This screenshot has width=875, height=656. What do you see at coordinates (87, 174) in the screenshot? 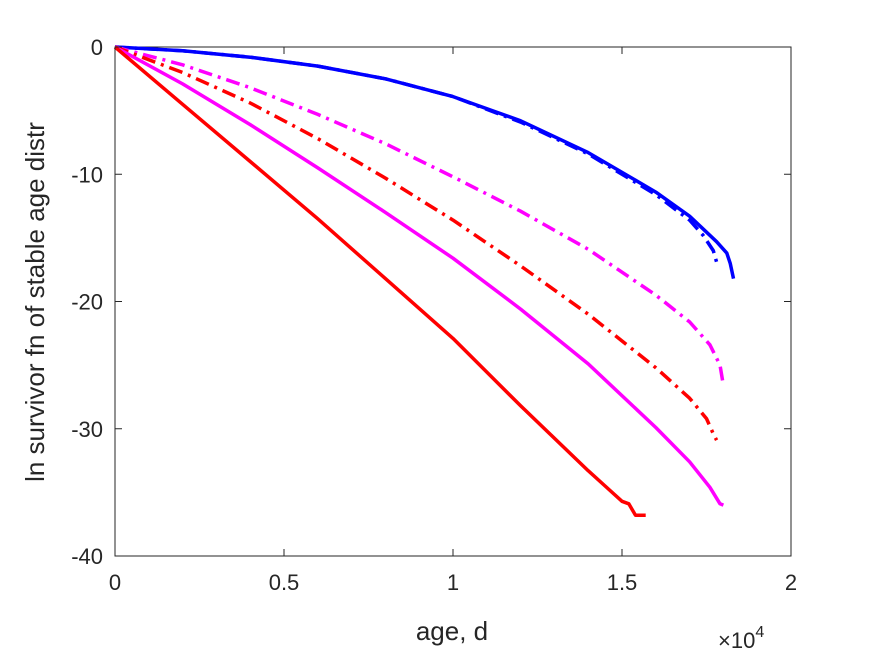
I see `y-tick-label: -10` at bounding box center [87, 174].